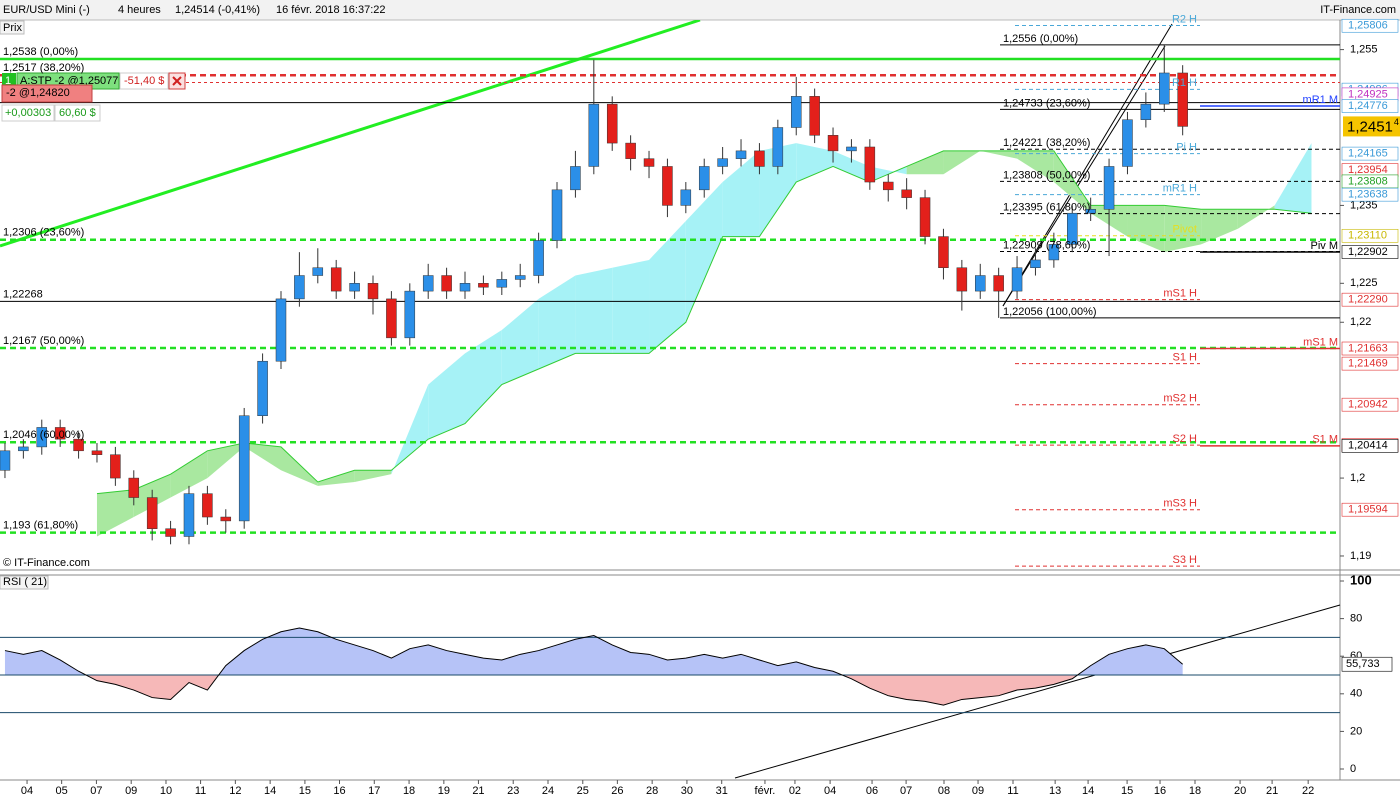  I want to click on y-tick-label: 40, so click(1356, 694).